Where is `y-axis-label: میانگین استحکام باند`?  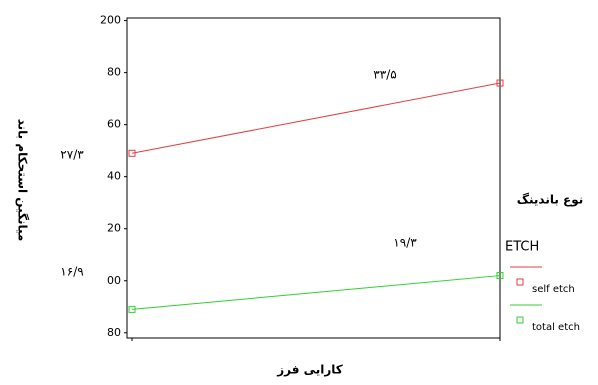 y-axis-label: میانگین استحکام باند is located at coordinates (22, 180).